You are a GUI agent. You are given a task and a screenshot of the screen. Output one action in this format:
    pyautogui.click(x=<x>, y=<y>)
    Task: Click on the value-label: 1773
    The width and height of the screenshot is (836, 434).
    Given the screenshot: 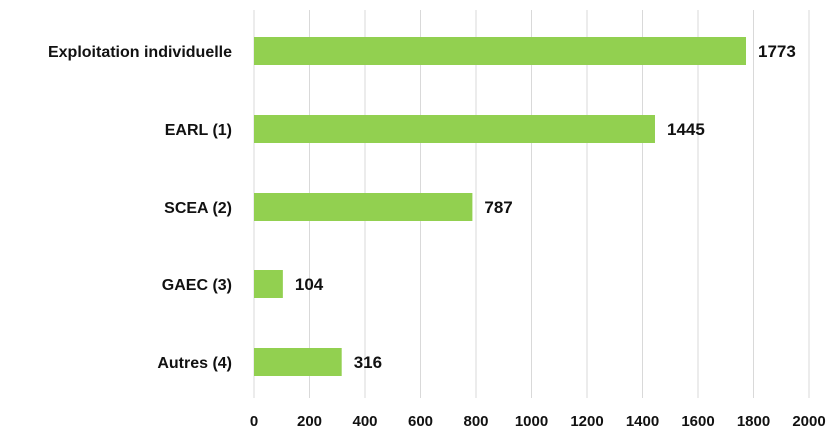 What is the action you would take?
    pyautogui.click(x=777, y=51)
    